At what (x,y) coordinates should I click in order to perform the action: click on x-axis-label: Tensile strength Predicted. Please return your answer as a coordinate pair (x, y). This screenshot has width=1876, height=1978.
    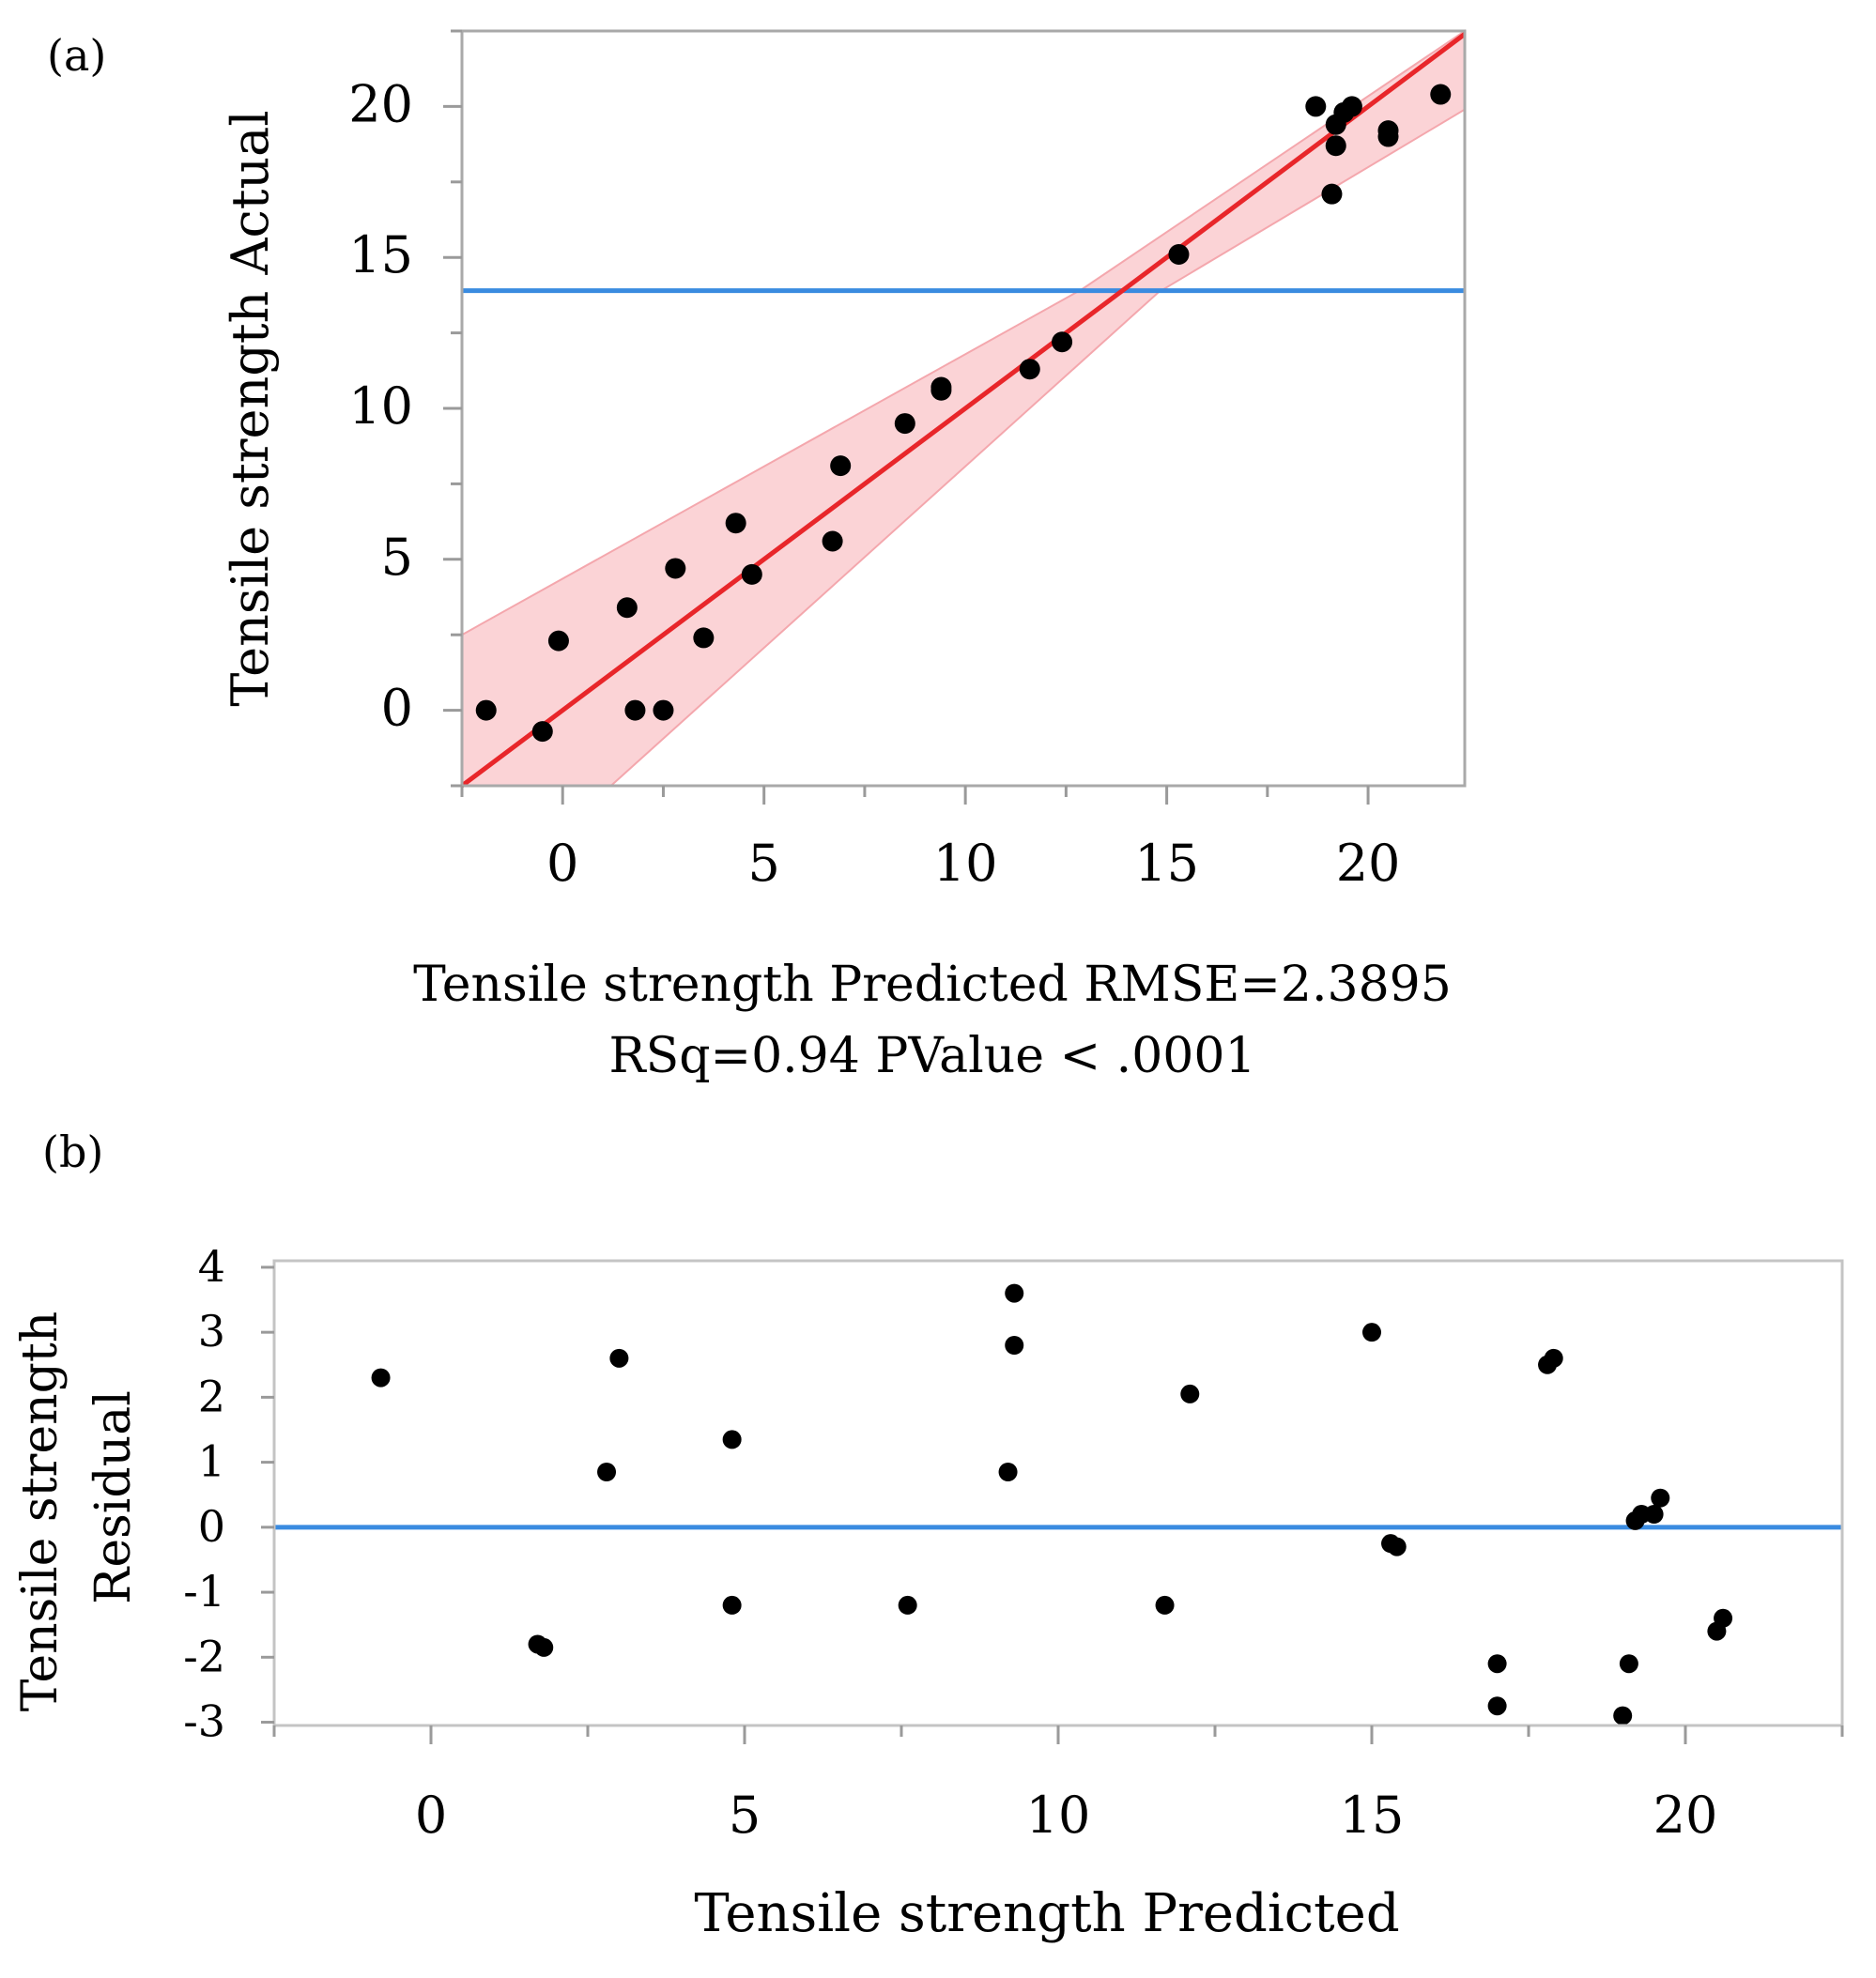
    Looking at the image, I should click on (1046, 1914).